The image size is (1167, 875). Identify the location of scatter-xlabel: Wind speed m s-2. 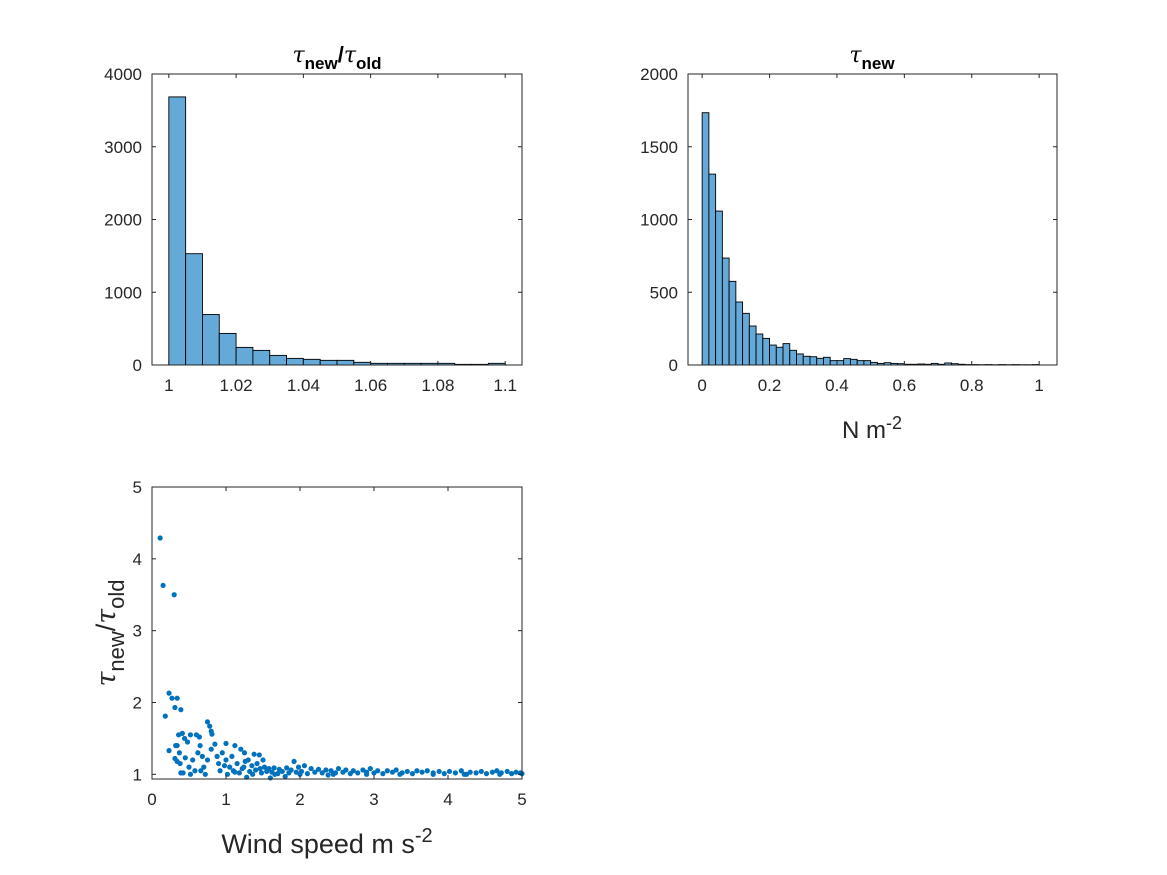
(326, 842).